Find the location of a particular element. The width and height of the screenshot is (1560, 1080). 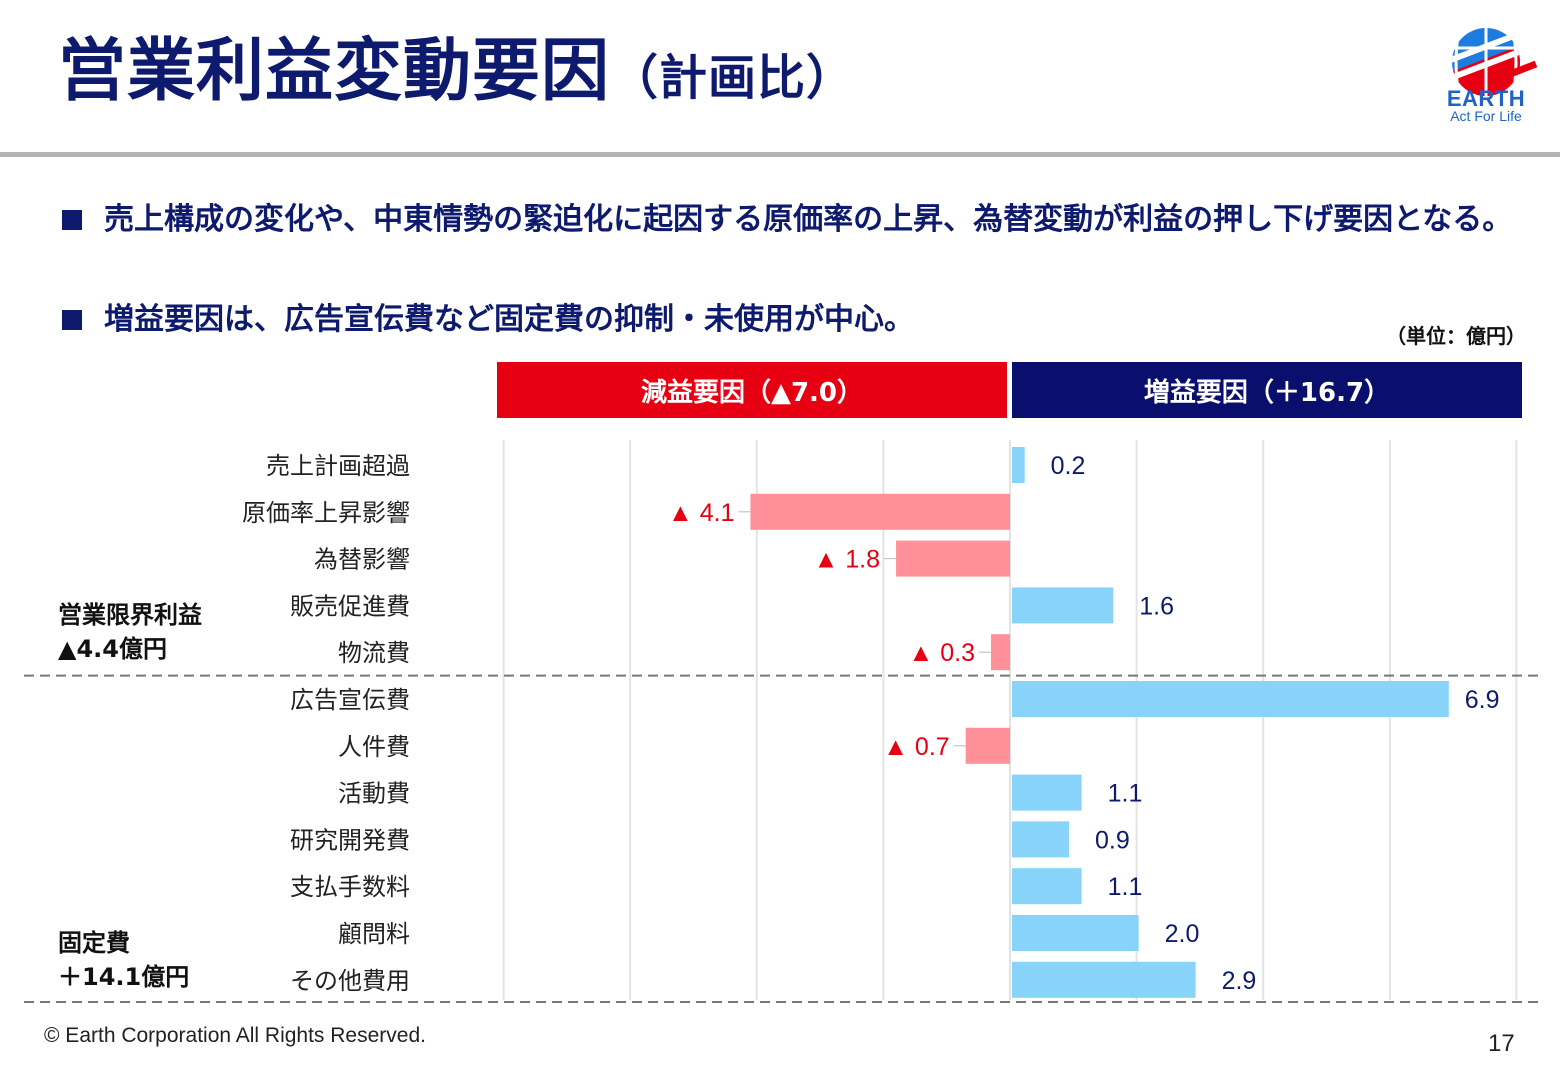

category-label: 売上計画超過 is located at coordinates (338, 466).